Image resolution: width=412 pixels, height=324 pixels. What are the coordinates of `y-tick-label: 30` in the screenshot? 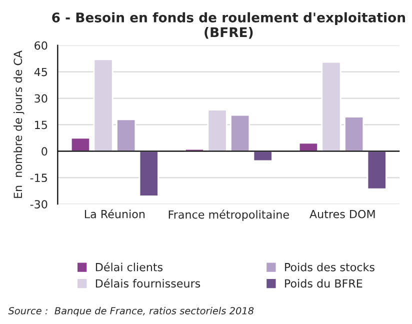 It's located at (41, 98).